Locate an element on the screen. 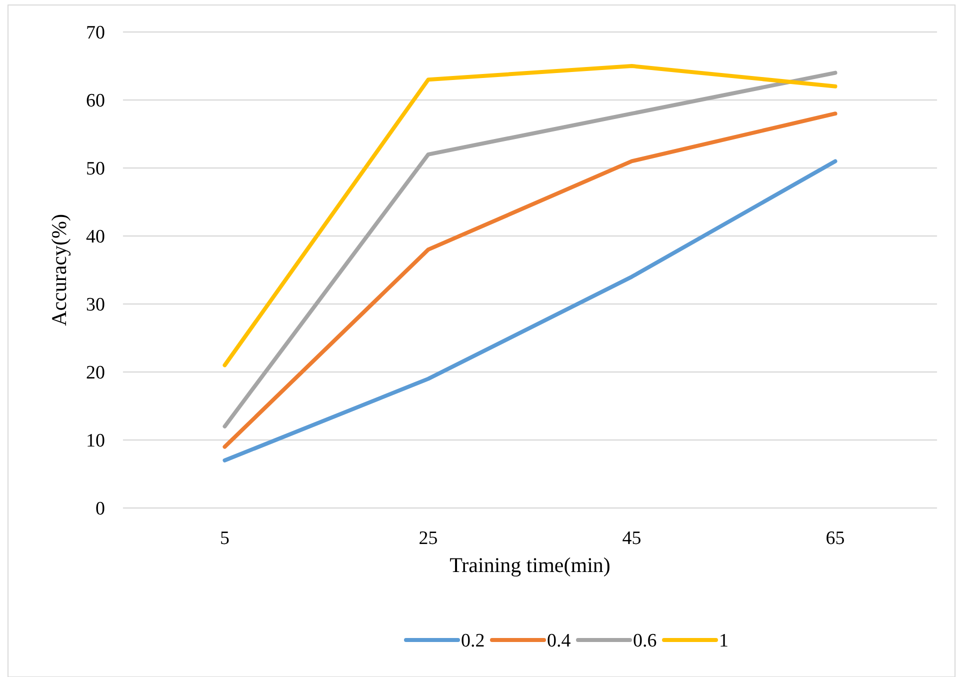  x-axis-title: Training time(min) is located at coordinates (530, 565).